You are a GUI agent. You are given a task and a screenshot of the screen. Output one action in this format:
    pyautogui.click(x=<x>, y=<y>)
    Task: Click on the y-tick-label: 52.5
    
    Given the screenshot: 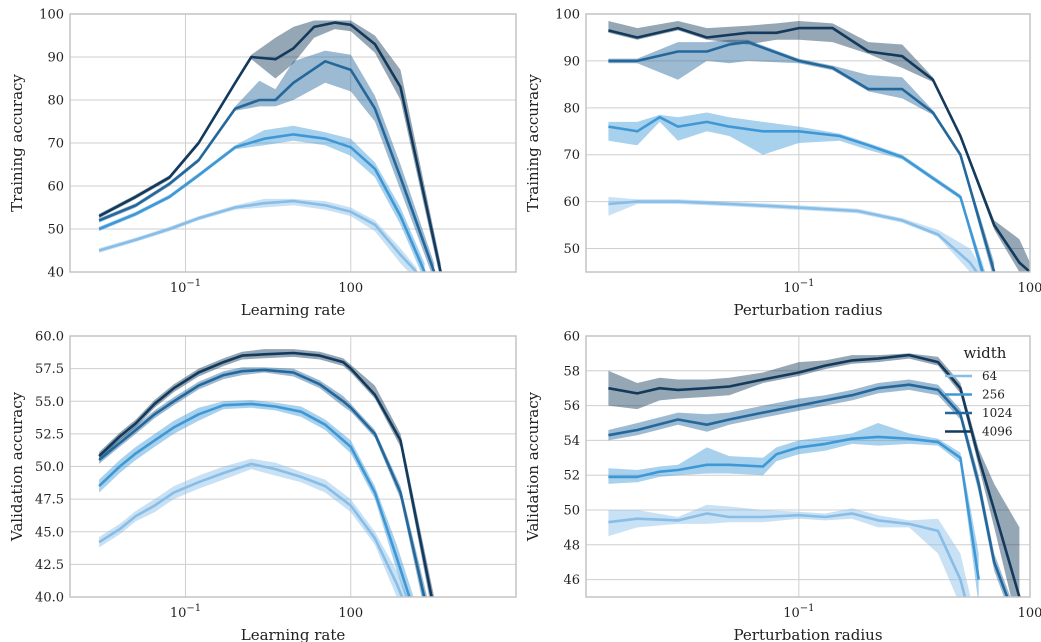 What is the action you would take?
    pyautogui.click(x=49, y=434)
    